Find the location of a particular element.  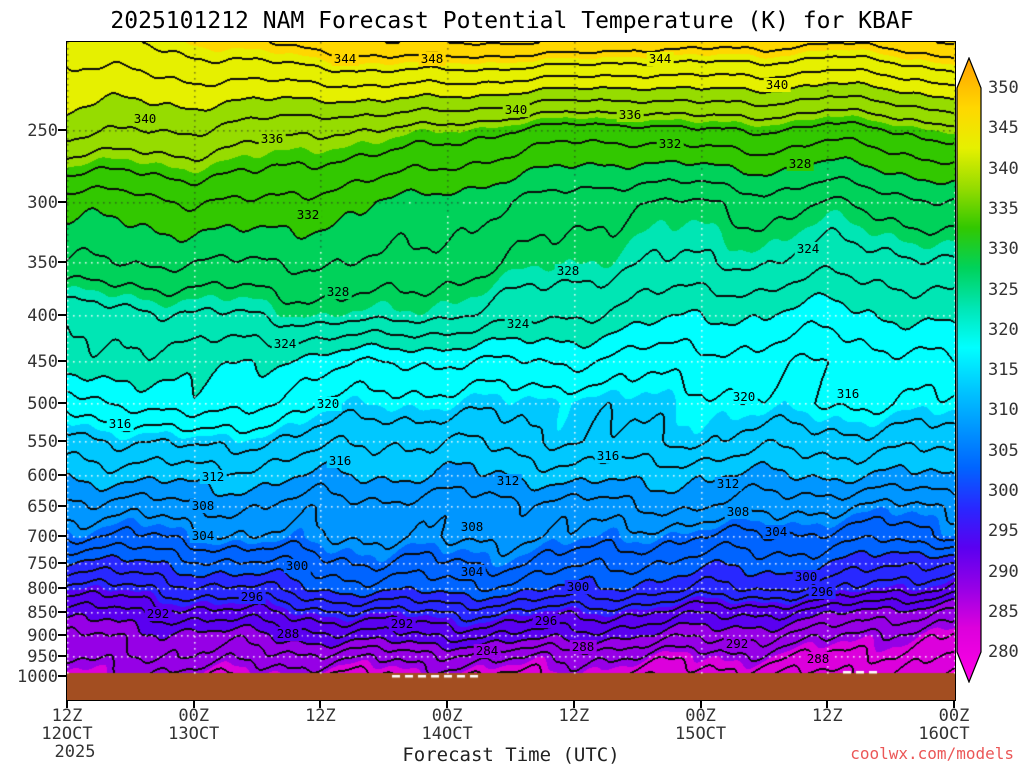

y-axis-tick-label: 550 is located at coordinates (42, 441).